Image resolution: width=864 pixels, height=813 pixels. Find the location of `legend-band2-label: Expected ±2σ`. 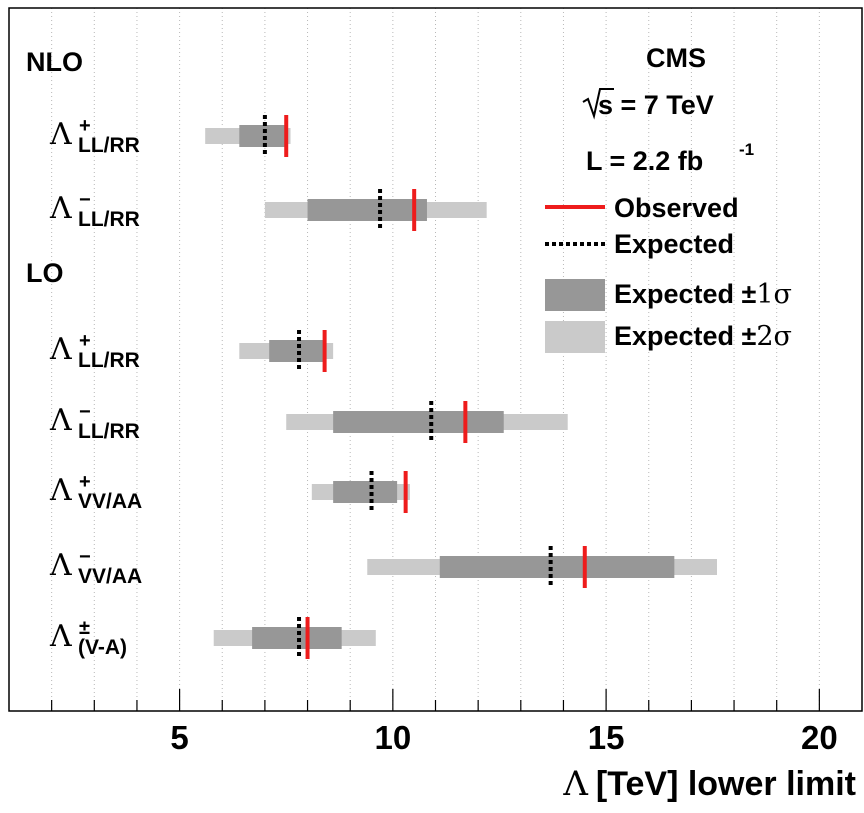

legend-band2-label: Expected ±2σ is located at coordinates (703, 336).